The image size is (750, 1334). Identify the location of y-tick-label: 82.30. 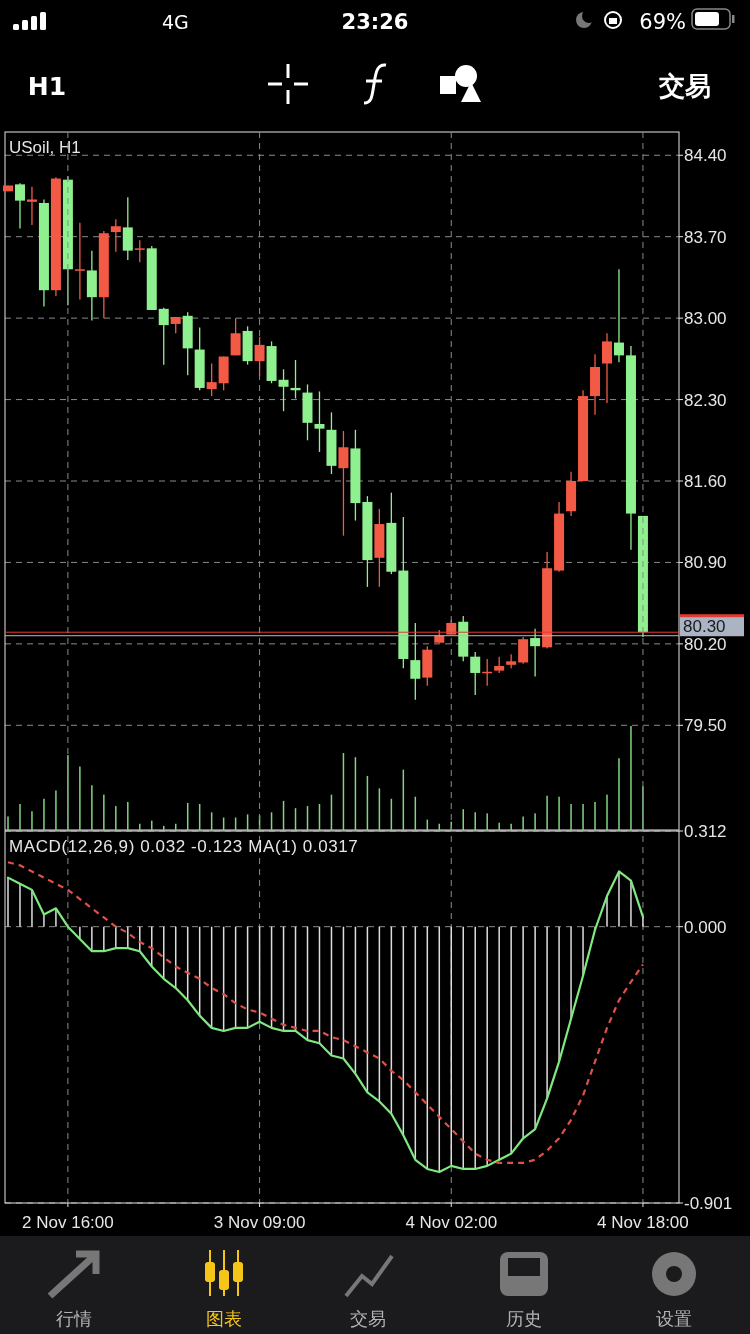
(705, 400).